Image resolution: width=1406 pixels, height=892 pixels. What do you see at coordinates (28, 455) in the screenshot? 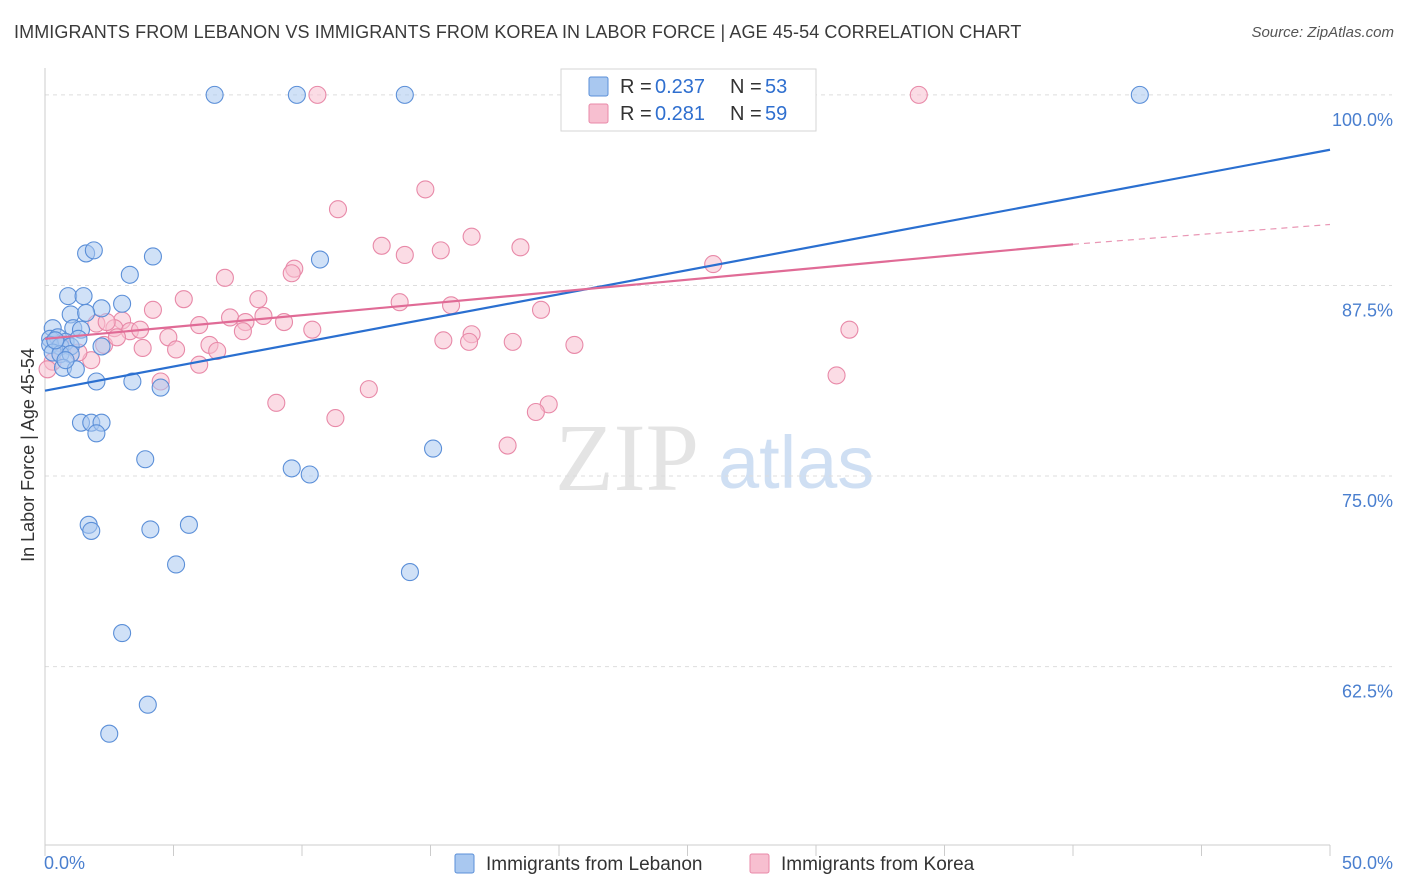
I see `y-axis-label: In Labor Force | Age 45-54` at bounding box center [28, 455].